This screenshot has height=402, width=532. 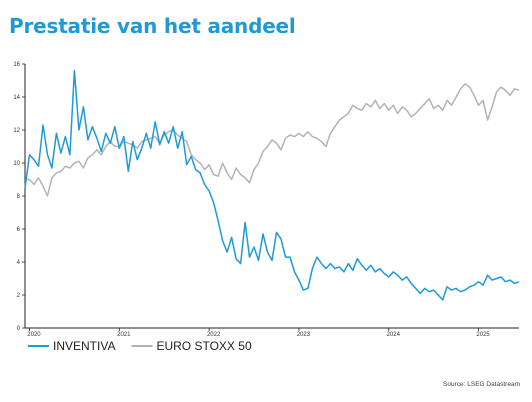 What do you see at coordinates (140, 346) in the screenshot?
I see `legend: INVENTIVA EURO STOXX 50` at bounding box center [140, 346].